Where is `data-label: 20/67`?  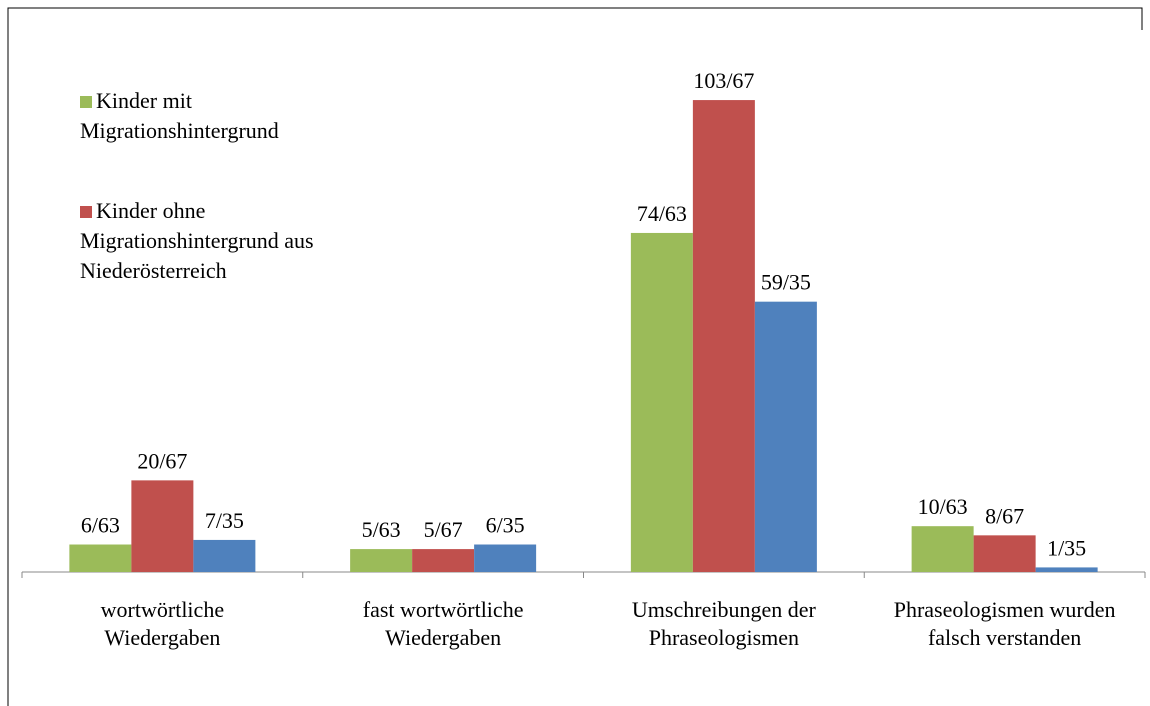
data-label: 20/67 is located at coordinates (162, 460).